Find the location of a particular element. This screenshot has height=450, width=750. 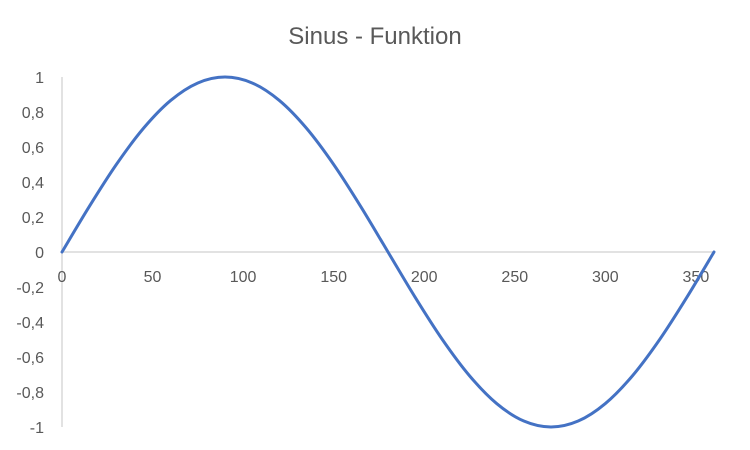

x-tick-label: 150 is located at coordinates (333, 277).